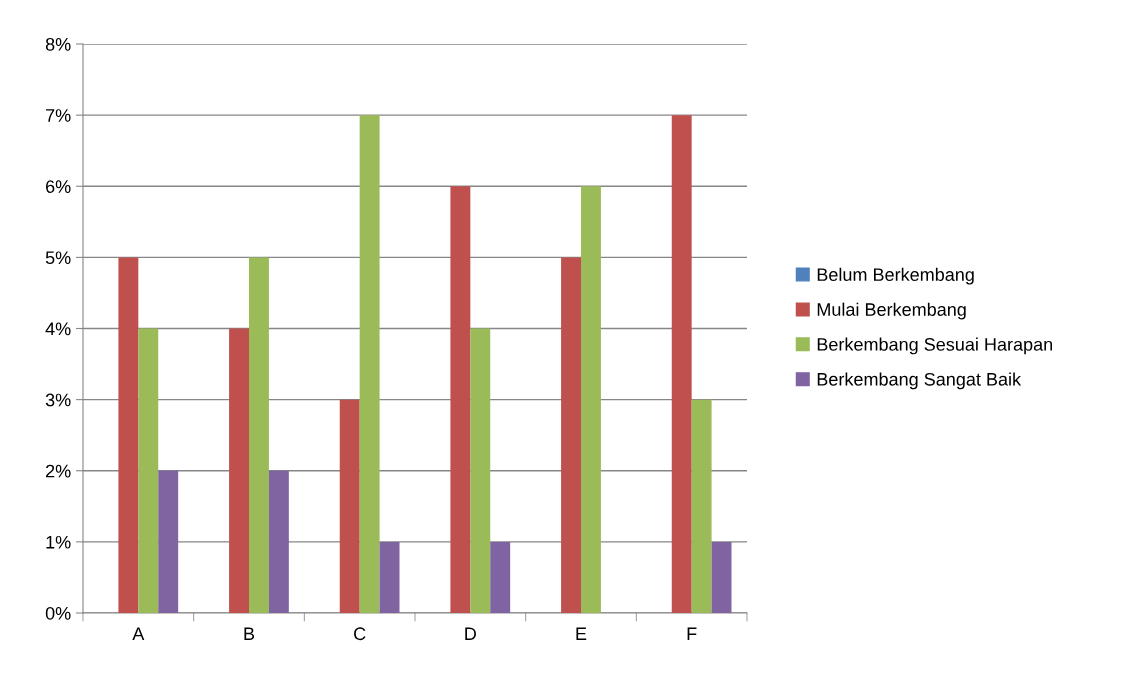 The image size is (1139, 673). What do you see at coordinates (58, 115) in the screenshot?
I see `y-tick-label: 7%` at bounding box center [58, 115].